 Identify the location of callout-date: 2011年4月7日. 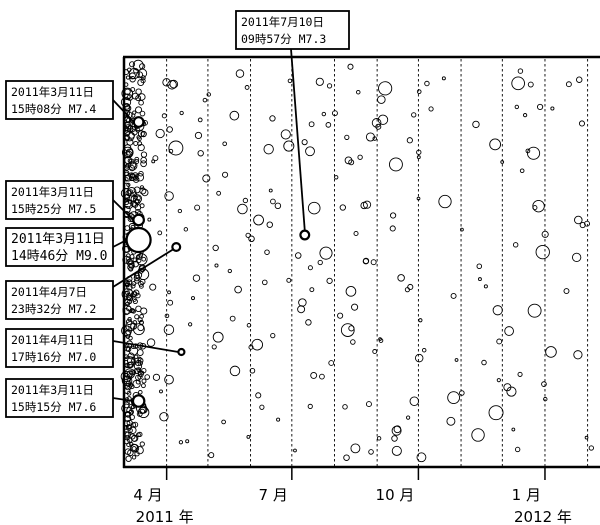
(49, 292).